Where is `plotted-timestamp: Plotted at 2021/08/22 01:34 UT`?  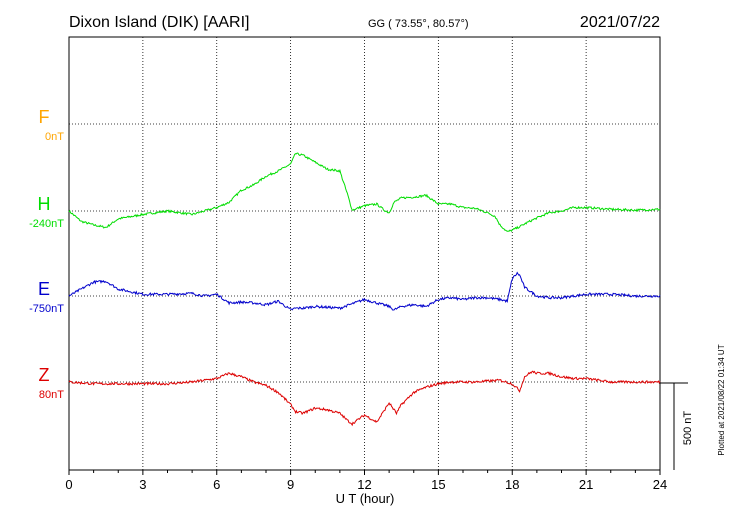 plotted-timestamp: Plotted at 2021/08/22 01:34 UT is located at coordinates (721, 399).